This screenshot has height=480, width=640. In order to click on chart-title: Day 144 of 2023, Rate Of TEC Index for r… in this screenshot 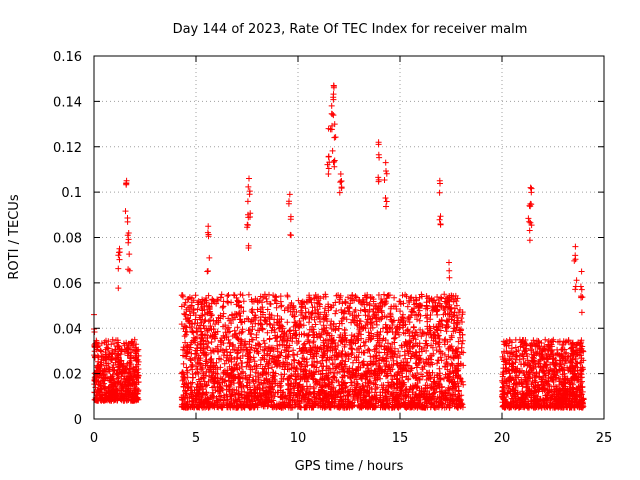, I will do `click(350, 29)`.